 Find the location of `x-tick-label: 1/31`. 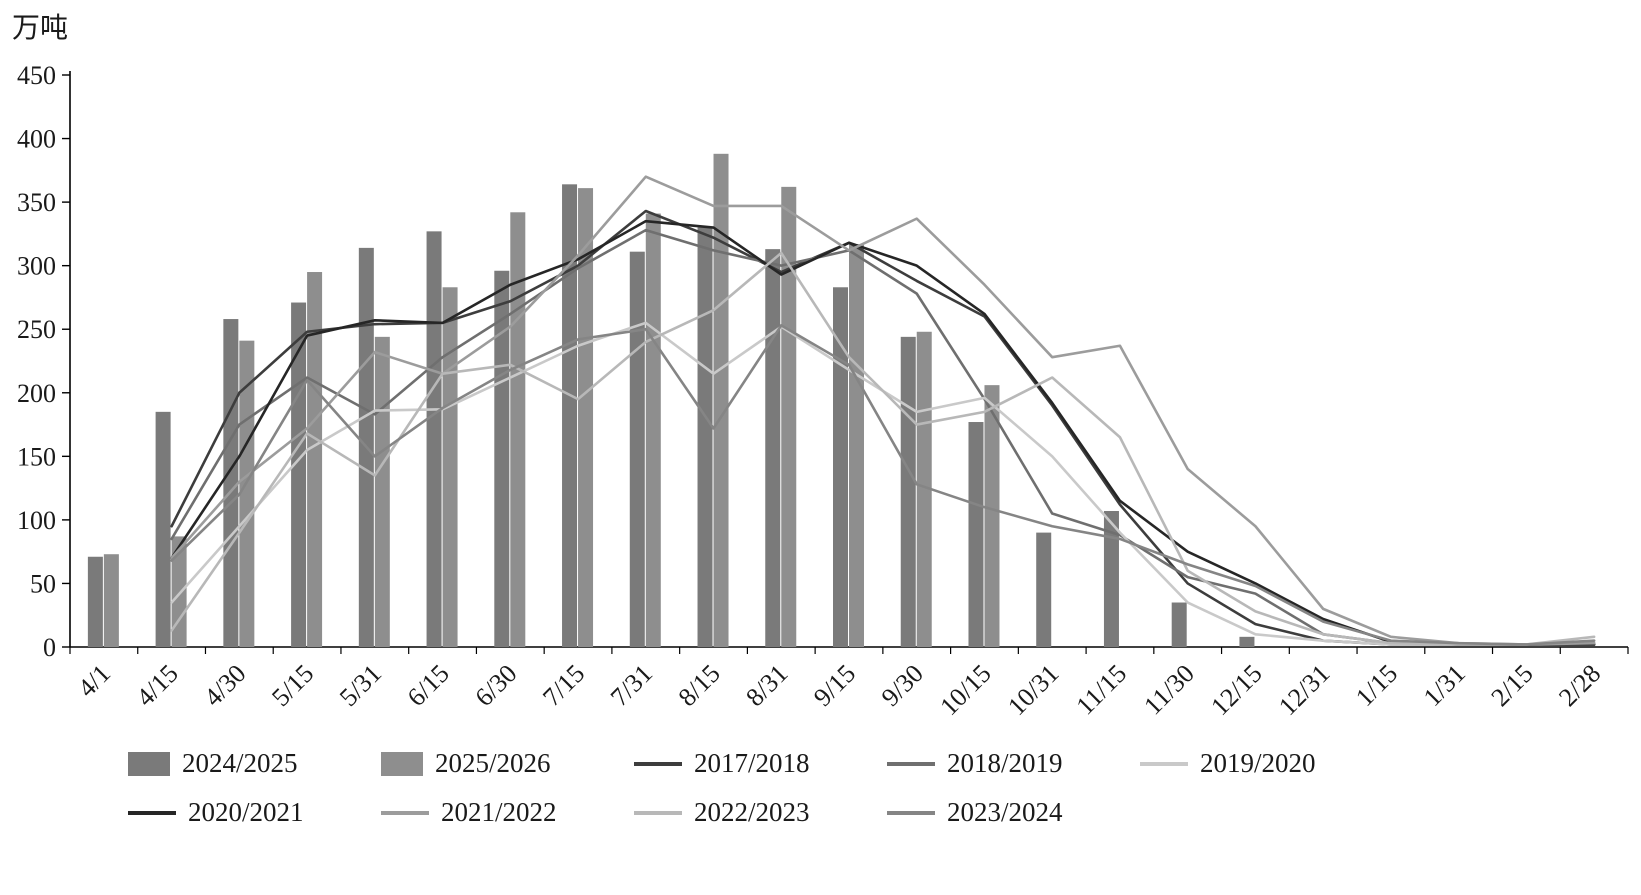

x-tick-label: 1/31 is located at coordinates (1444, 685).